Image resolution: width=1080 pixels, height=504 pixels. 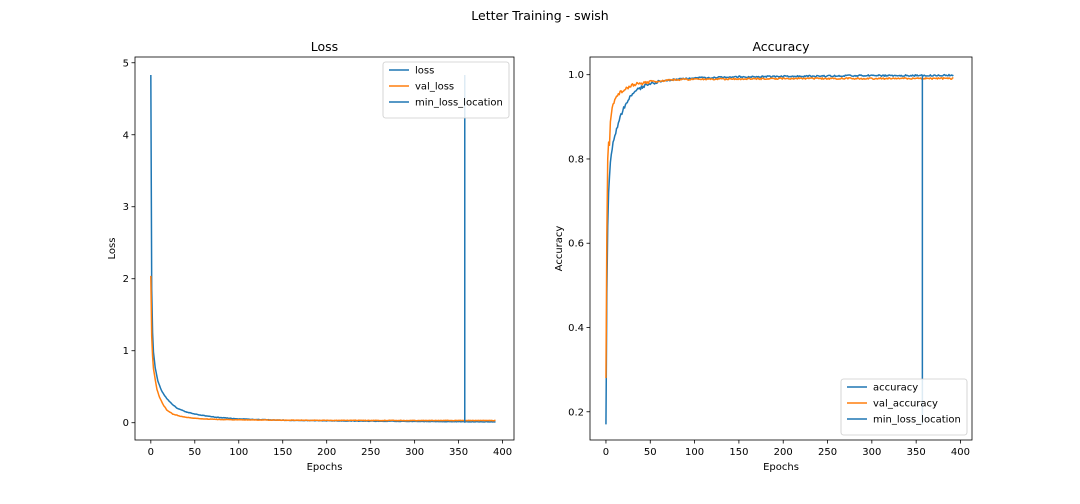 I want to click on accuracy-xtick-label: 50, so click(x=650, y=452).